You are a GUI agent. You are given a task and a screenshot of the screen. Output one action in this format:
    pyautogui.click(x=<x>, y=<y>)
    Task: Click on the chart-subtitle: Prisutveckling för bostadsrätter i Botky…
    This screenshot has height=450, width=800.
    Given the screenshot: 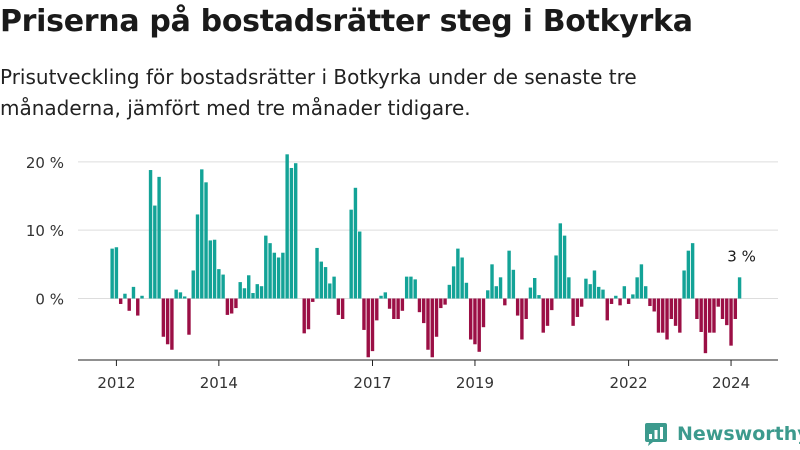 What is the action you would take?
    pyautogui.click(x=318, y=92)
    